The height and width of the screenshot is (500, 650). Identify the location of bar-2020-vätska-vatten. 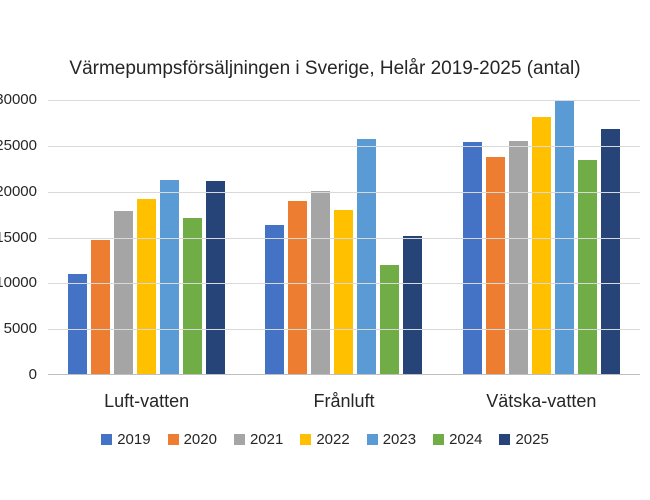
(495, 265).